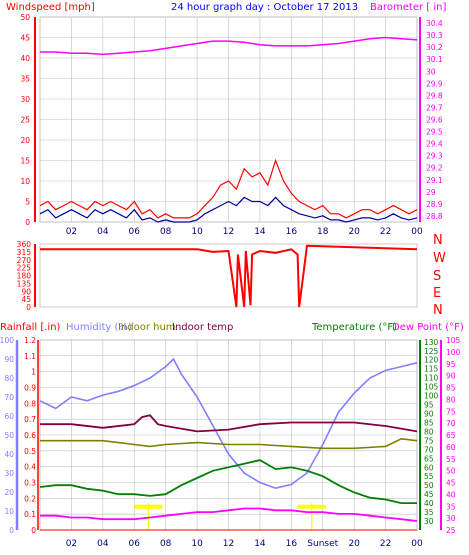 The height and width of the screenshot is (555, 469). Describe the element at coordinates (202, 327) in the screenshot. I see `indoor-temp-label: Indoor temp` at that location.